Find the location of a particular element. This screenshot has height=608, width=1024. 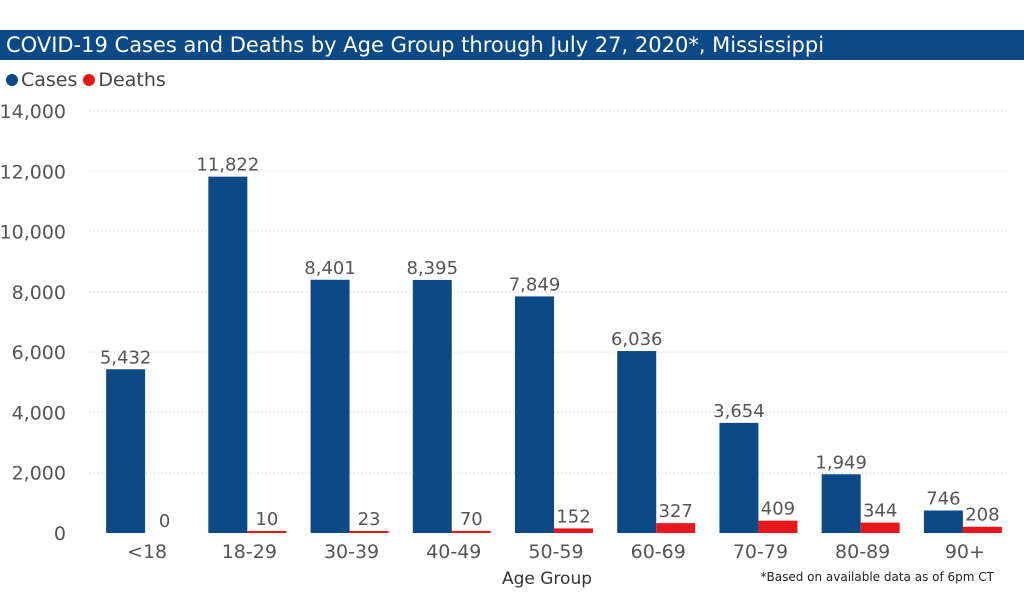

data-label-deaths: 23 is located at coordinates (369, 519).